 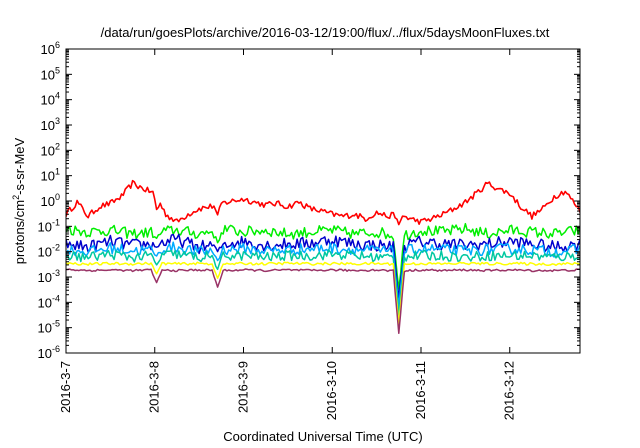 What do you see at coordinates (50, 48) in the screenshot?
I see `y-tick-label: 10⁶` at bounding box center [50, 48].